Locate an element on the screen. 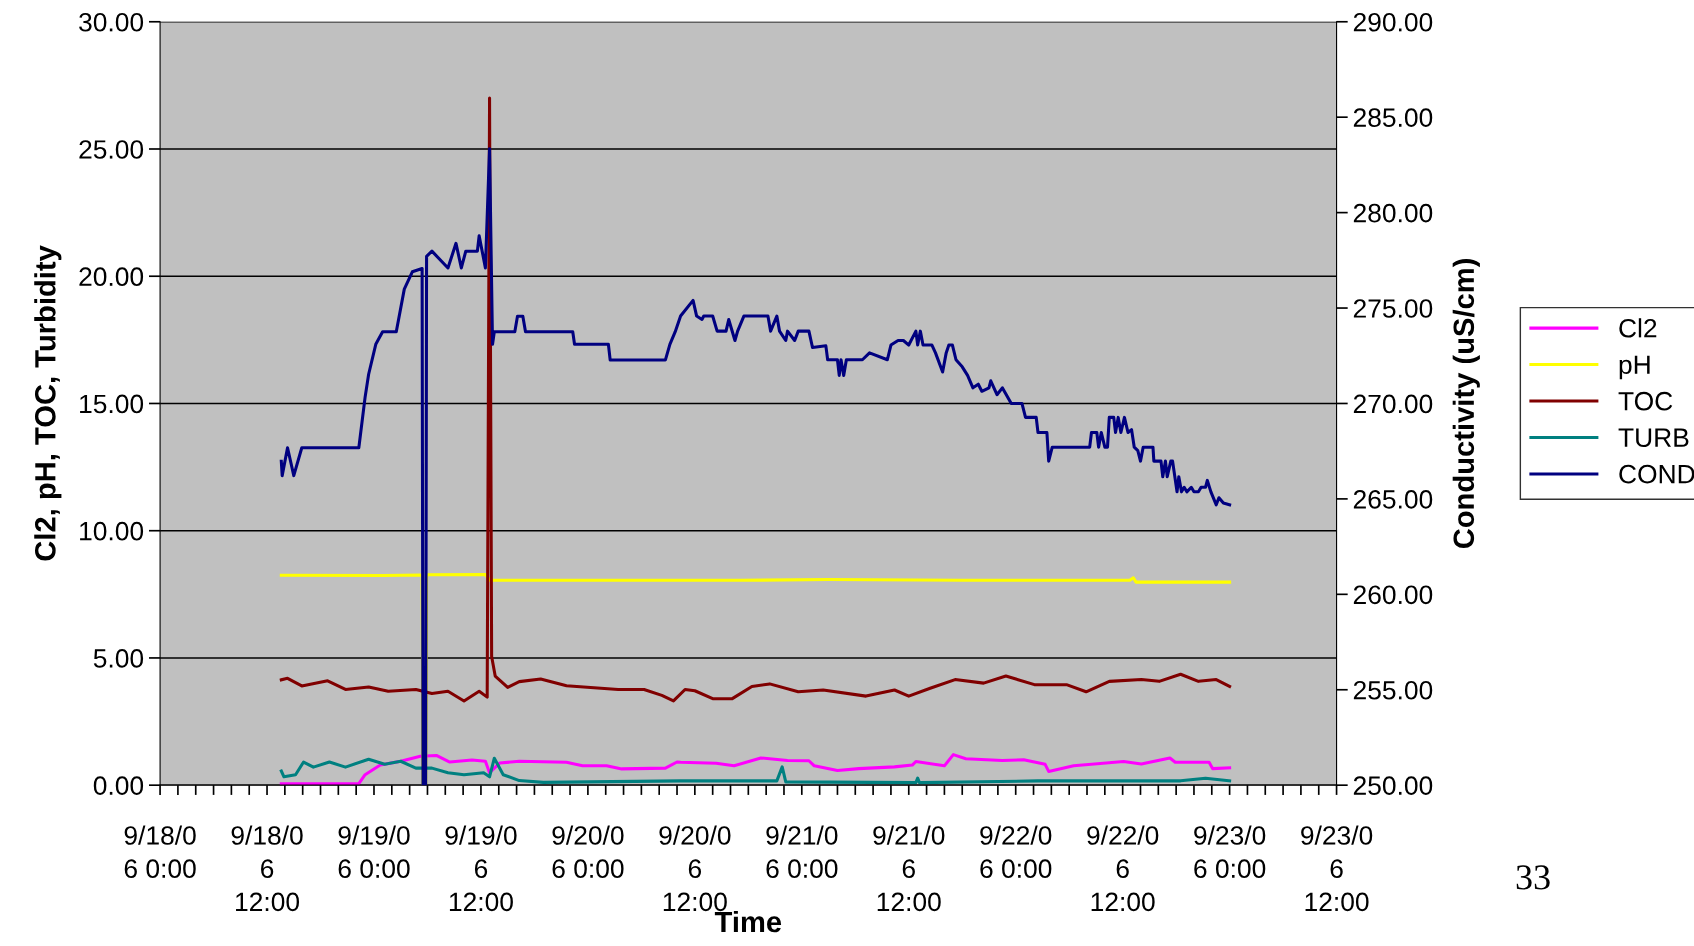 The height and width of the screenshot is (946, 1694). legend-label: pH is located at coordinates (1634, 367).